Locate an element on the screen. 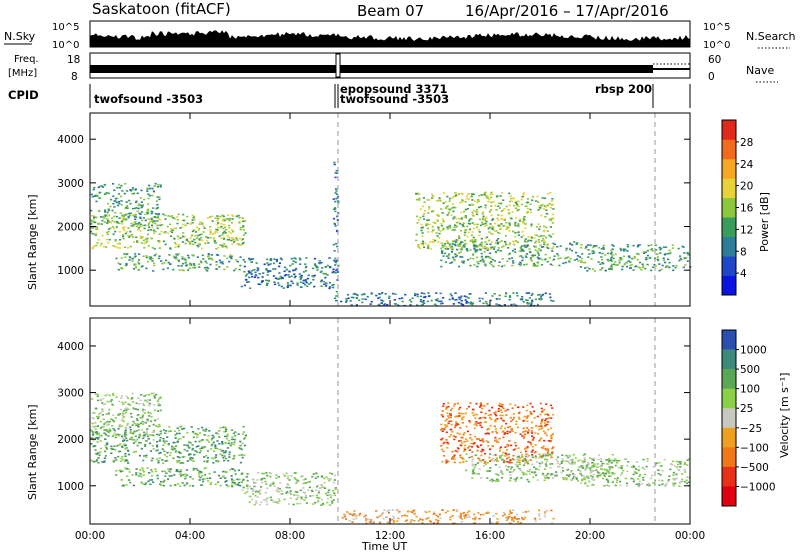 The height and width of the screenshot is (554, 800). nsearch-tick-low: 10^0 is located at coordinates (716, 45).